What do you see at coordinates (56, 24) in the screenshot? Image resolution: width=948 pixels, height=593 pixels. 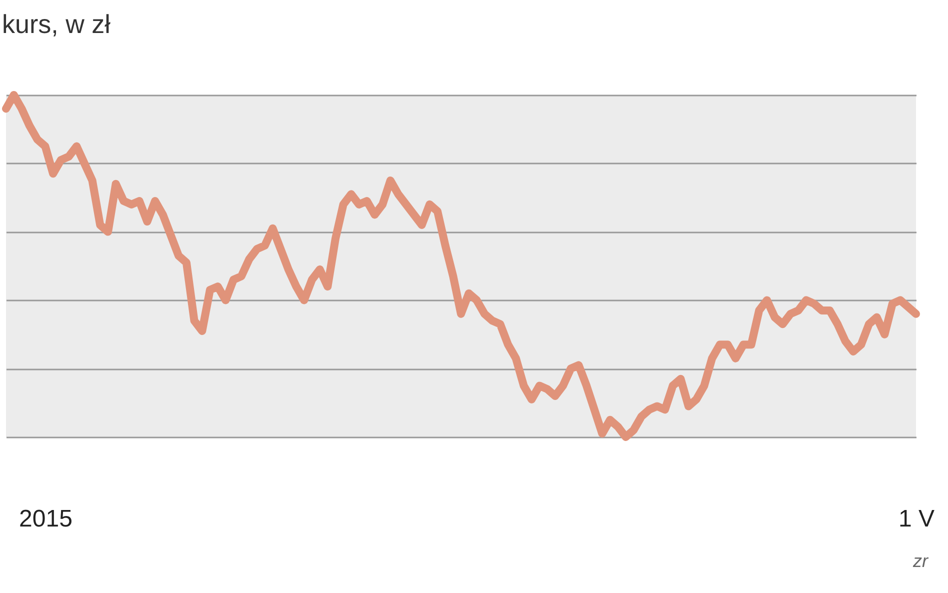 I see `chart-title: kurs, w zł` at bounding box center [56, 24].